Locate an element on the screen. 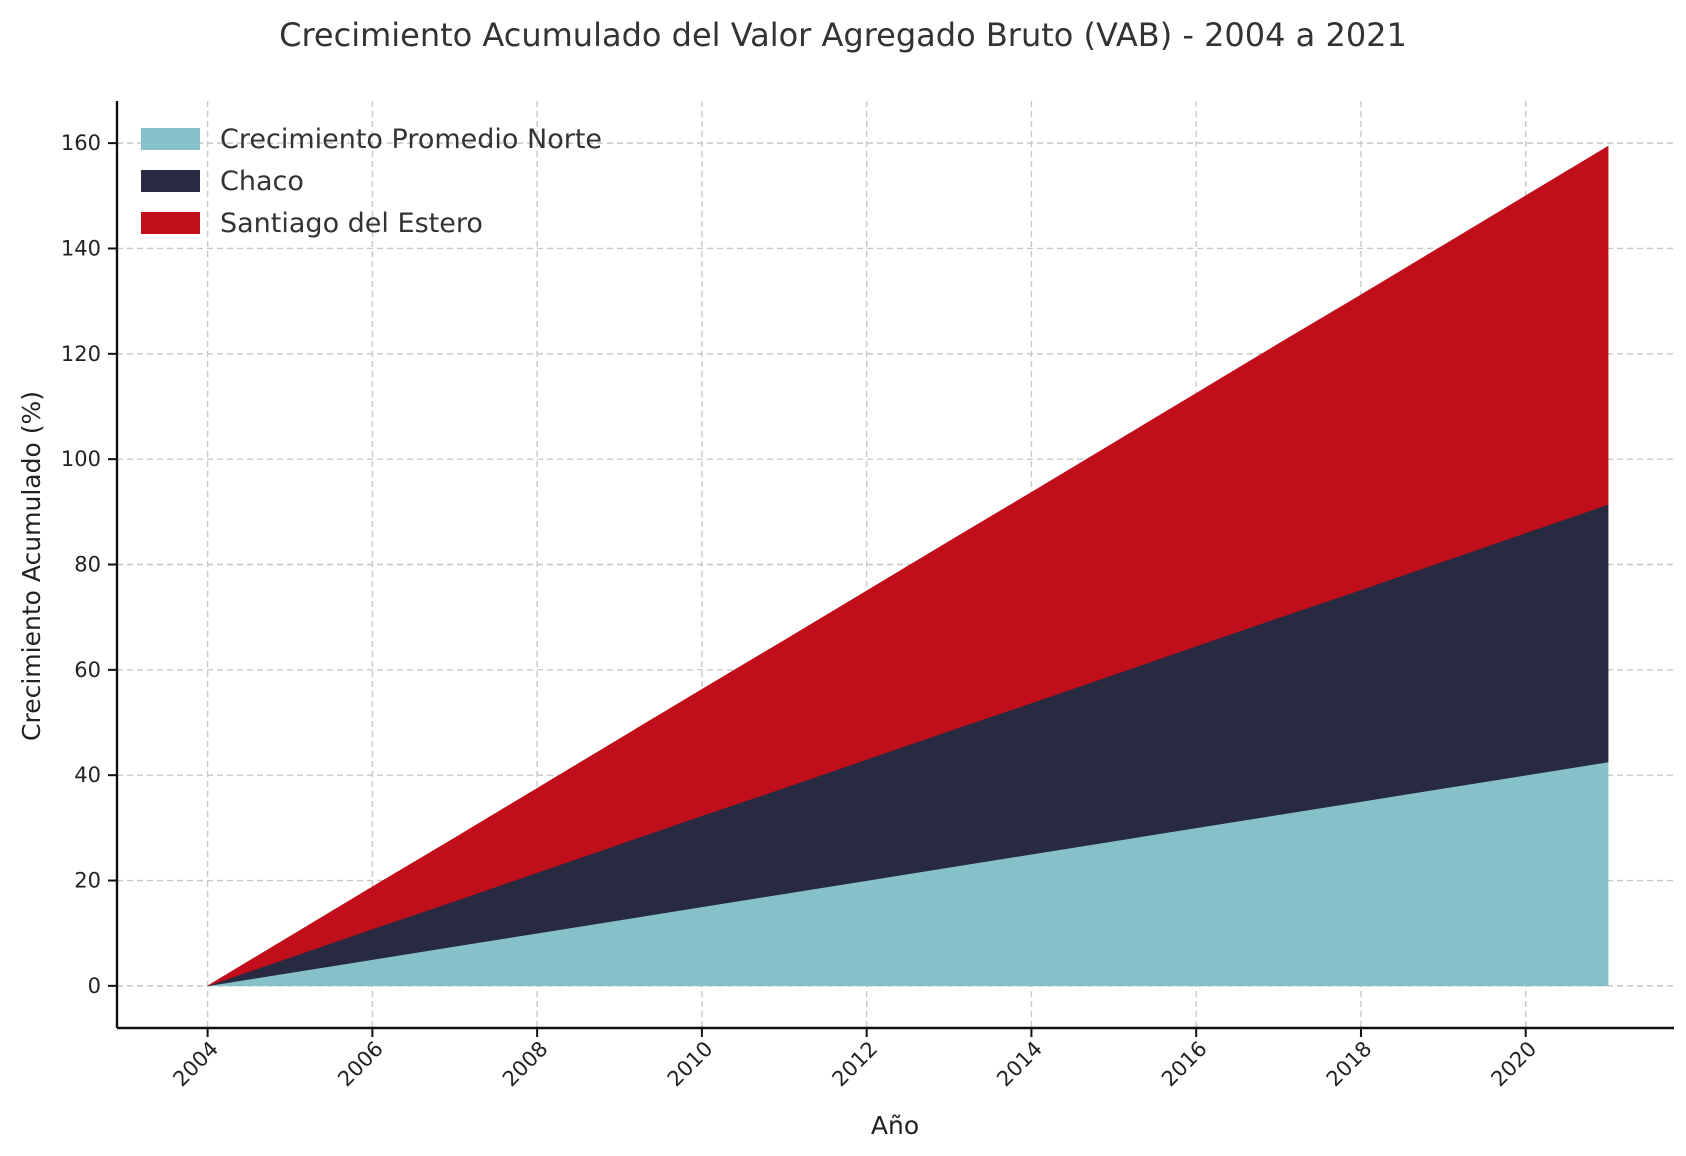  x-tick-label: 2018 is located at coordinates (1349, 1064).